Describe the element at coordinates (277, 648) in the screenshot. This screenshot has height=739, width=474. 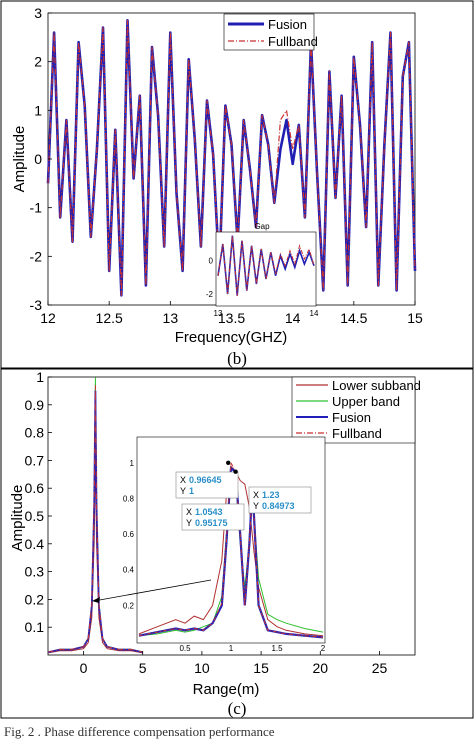
I see `inset-x-tick-label: 1.5` at that location.